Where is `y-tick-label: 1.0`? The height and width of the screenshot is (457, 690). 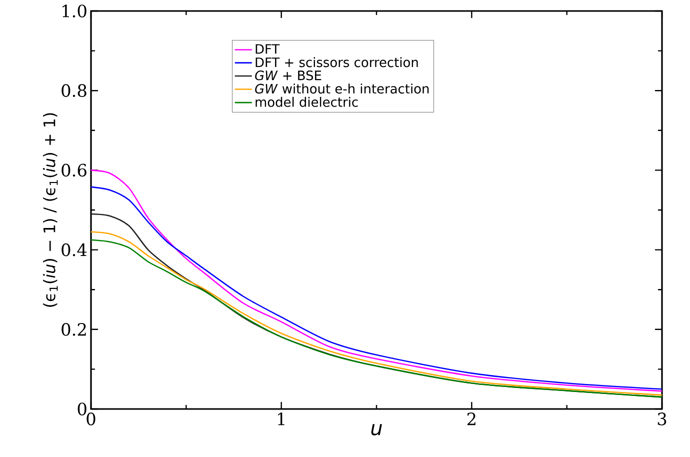 y-tick-label: 1.0 is located at coordinates (74, 11).